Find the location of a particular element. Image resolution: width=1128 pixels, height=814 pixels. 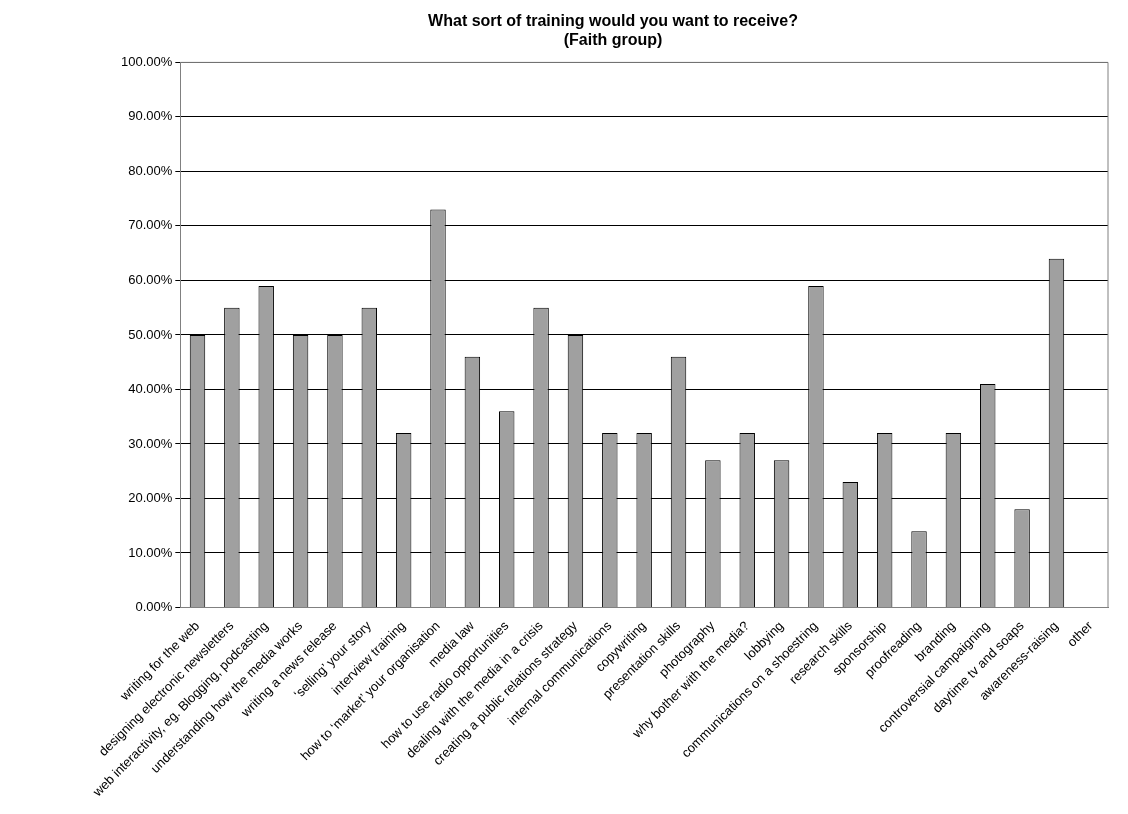

y-tick-label: 20.00% is located at coordinates (150, 498).